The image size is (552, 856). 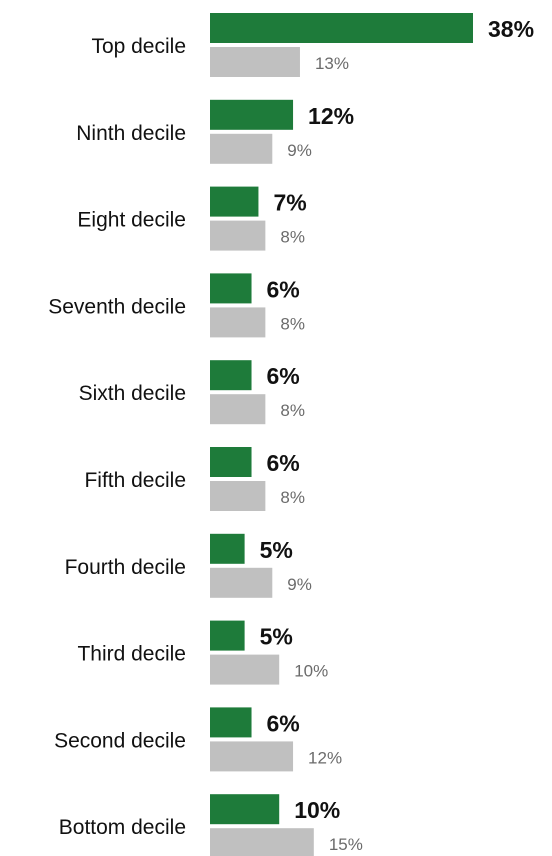 I want to click on category-label: Fifth decile, so click(x=135, y=480).